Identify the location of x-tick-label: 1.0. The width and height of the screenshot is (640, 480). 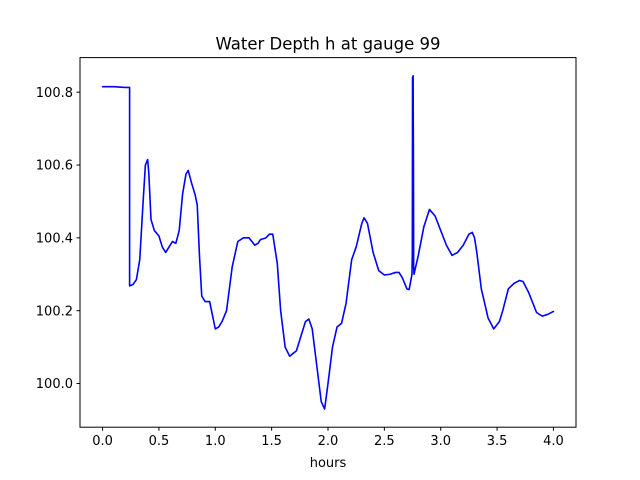
(215, 441).